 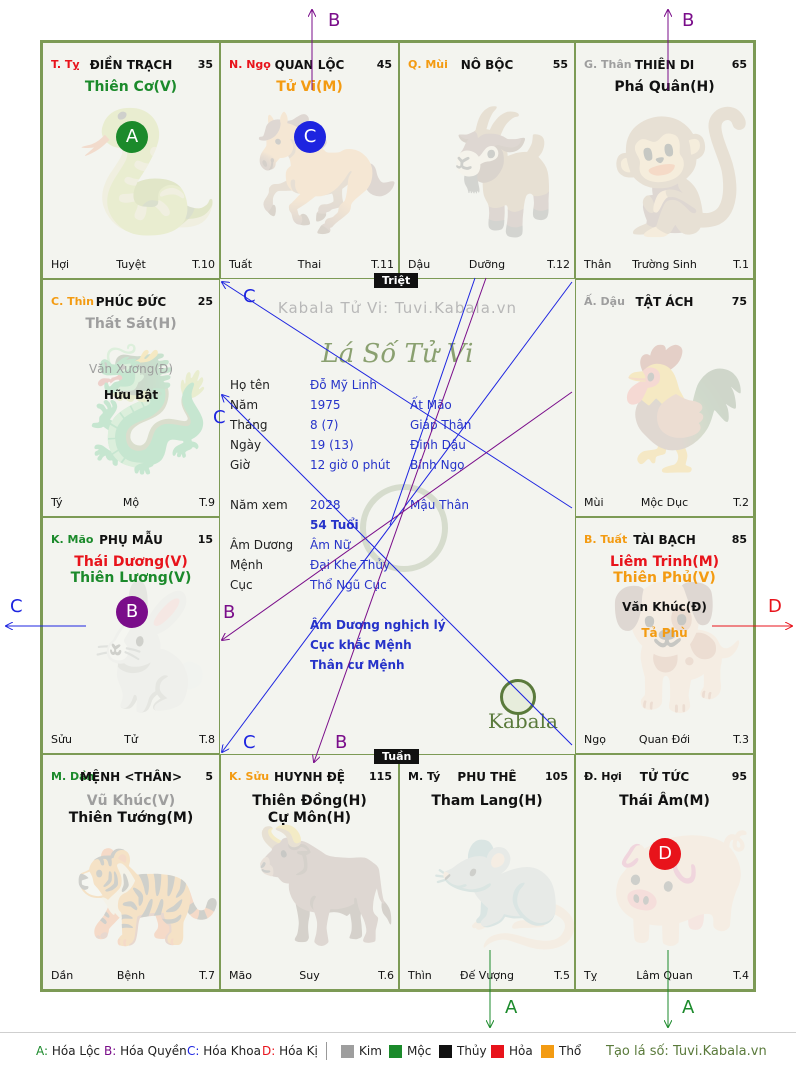 What do you see at coordinates (595, 739) in the screenshot?
I see `footer-left: Ngọ` at bounding box center [595, 739].